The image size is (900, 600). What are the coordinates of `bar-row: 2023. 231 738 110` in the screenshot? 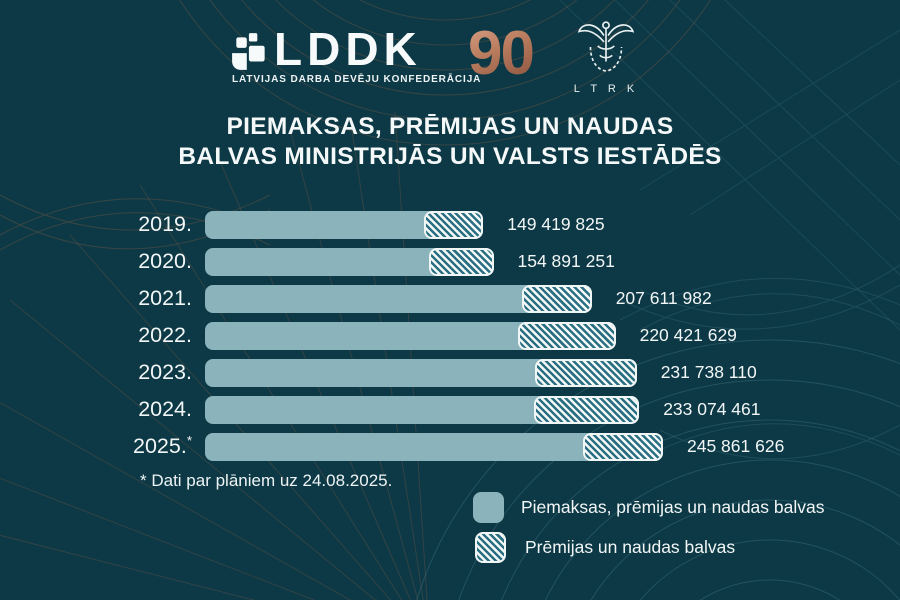 It's located at (450, 372).